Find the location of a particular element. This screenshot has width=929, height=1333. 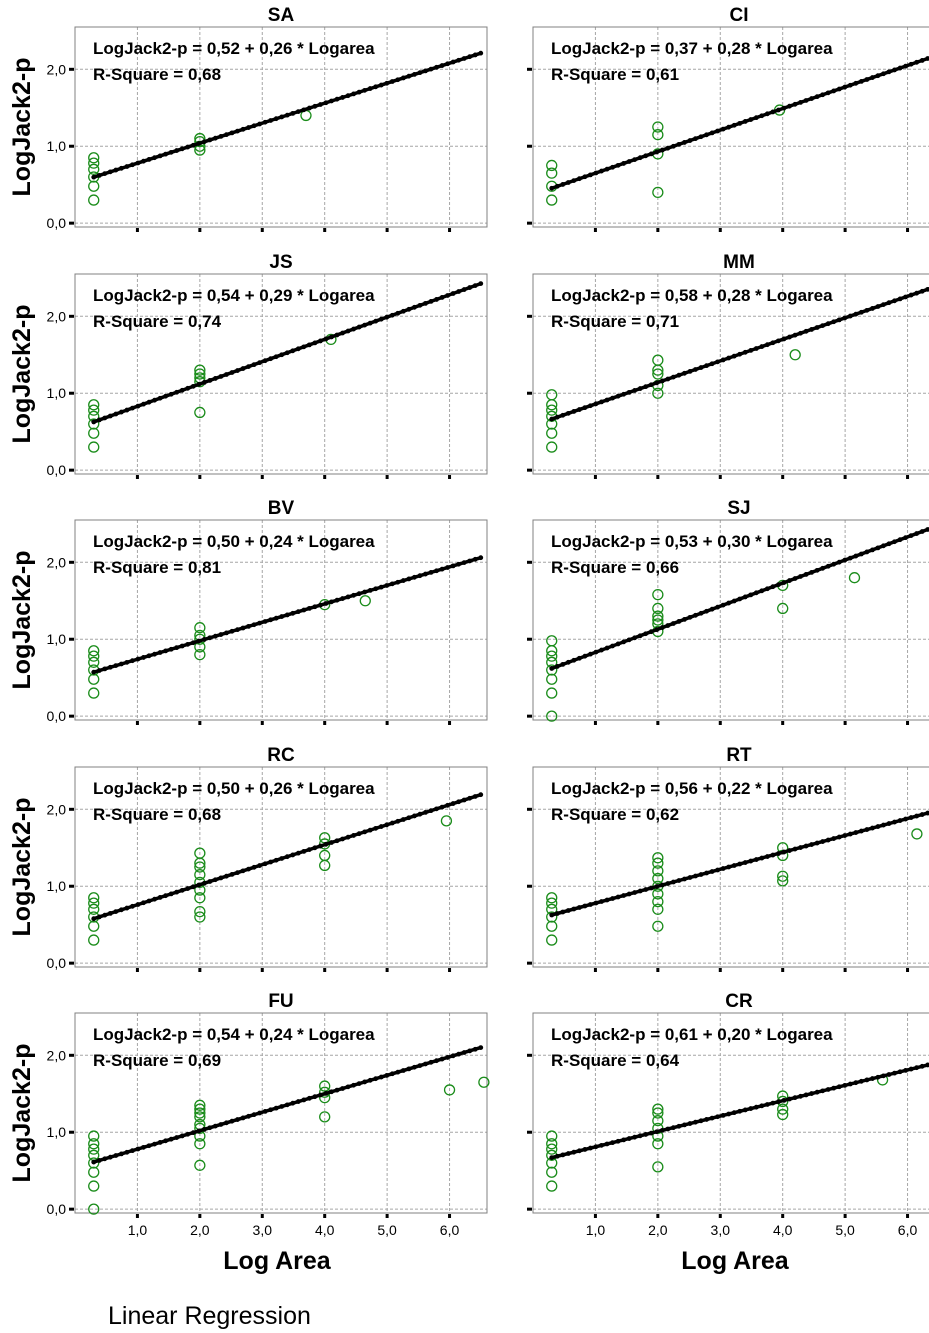

regression-equation: LogJack2-p = 0,56 + 0,22 * Logarea is located at coordinates (692, 788).